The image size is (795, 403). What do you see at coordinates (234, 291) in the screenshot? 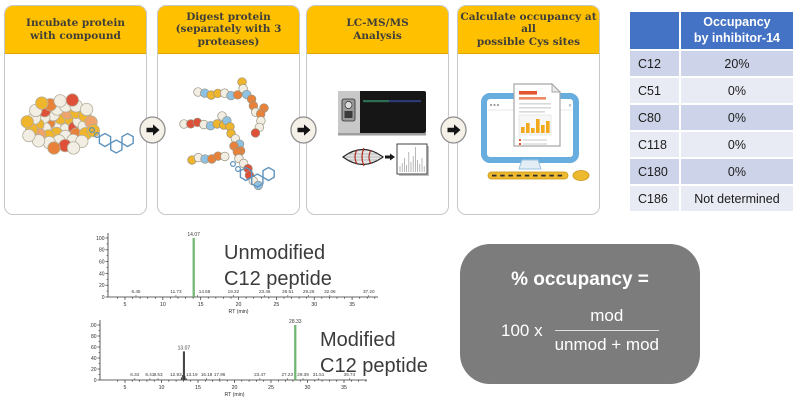
I see `svg-text: 19.32` at bounding box center [234, 291].